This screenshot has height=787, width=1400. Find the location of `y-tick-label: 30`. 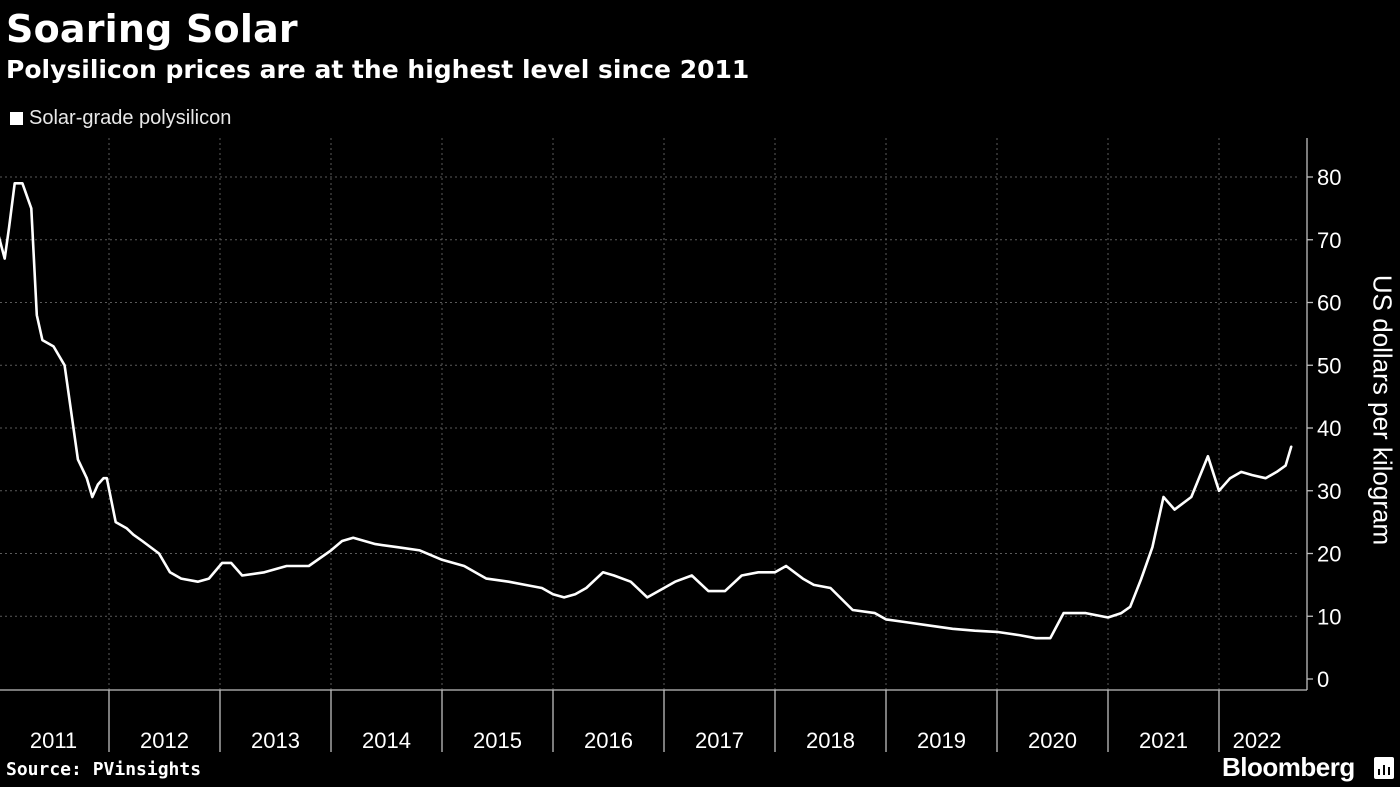

y-tick-label: 30 is located at coordinates (1329, 491).